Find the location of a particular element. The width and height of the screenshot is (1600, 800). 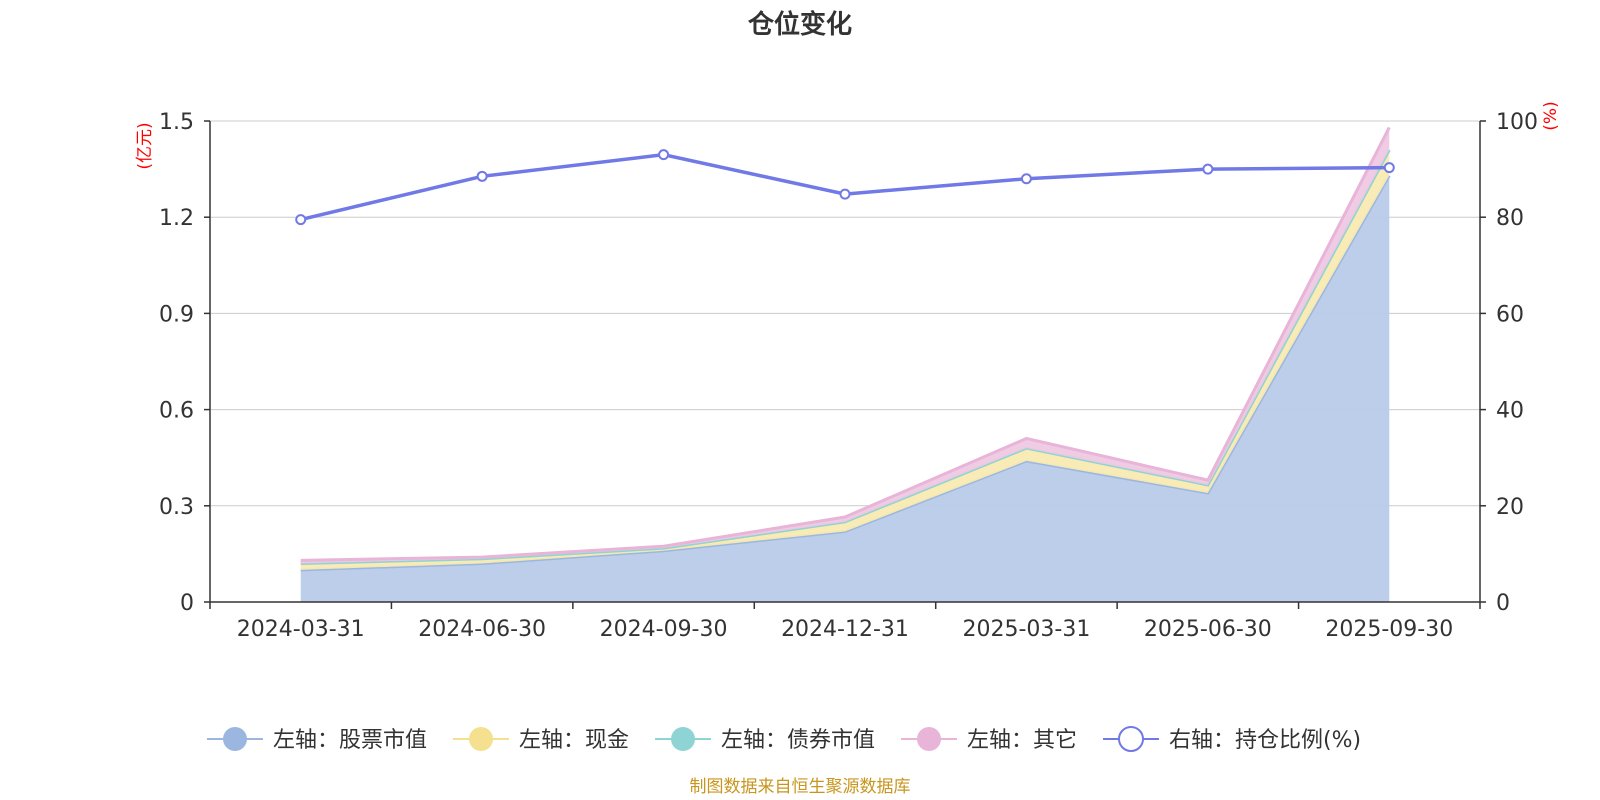

legend-label: 左轴：其它 is located at coordinates (1022, 740).